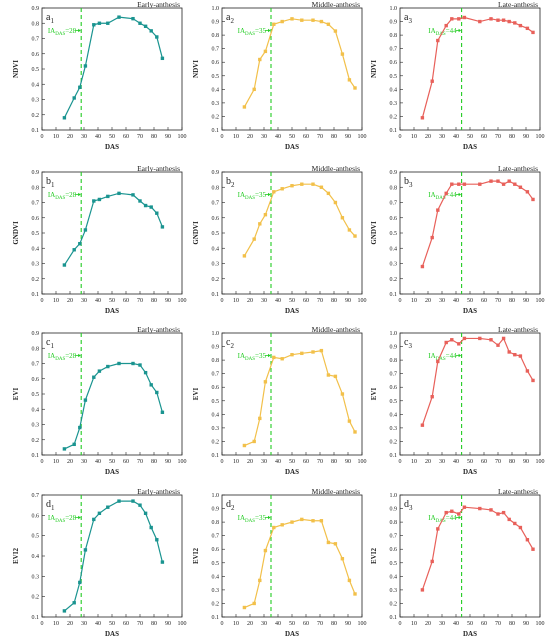 The width and height of the screenshot is (550, 644). Describe the element at coordinates (498, 301) in the screenshot. I see `x-tick-label: 70` at that location.